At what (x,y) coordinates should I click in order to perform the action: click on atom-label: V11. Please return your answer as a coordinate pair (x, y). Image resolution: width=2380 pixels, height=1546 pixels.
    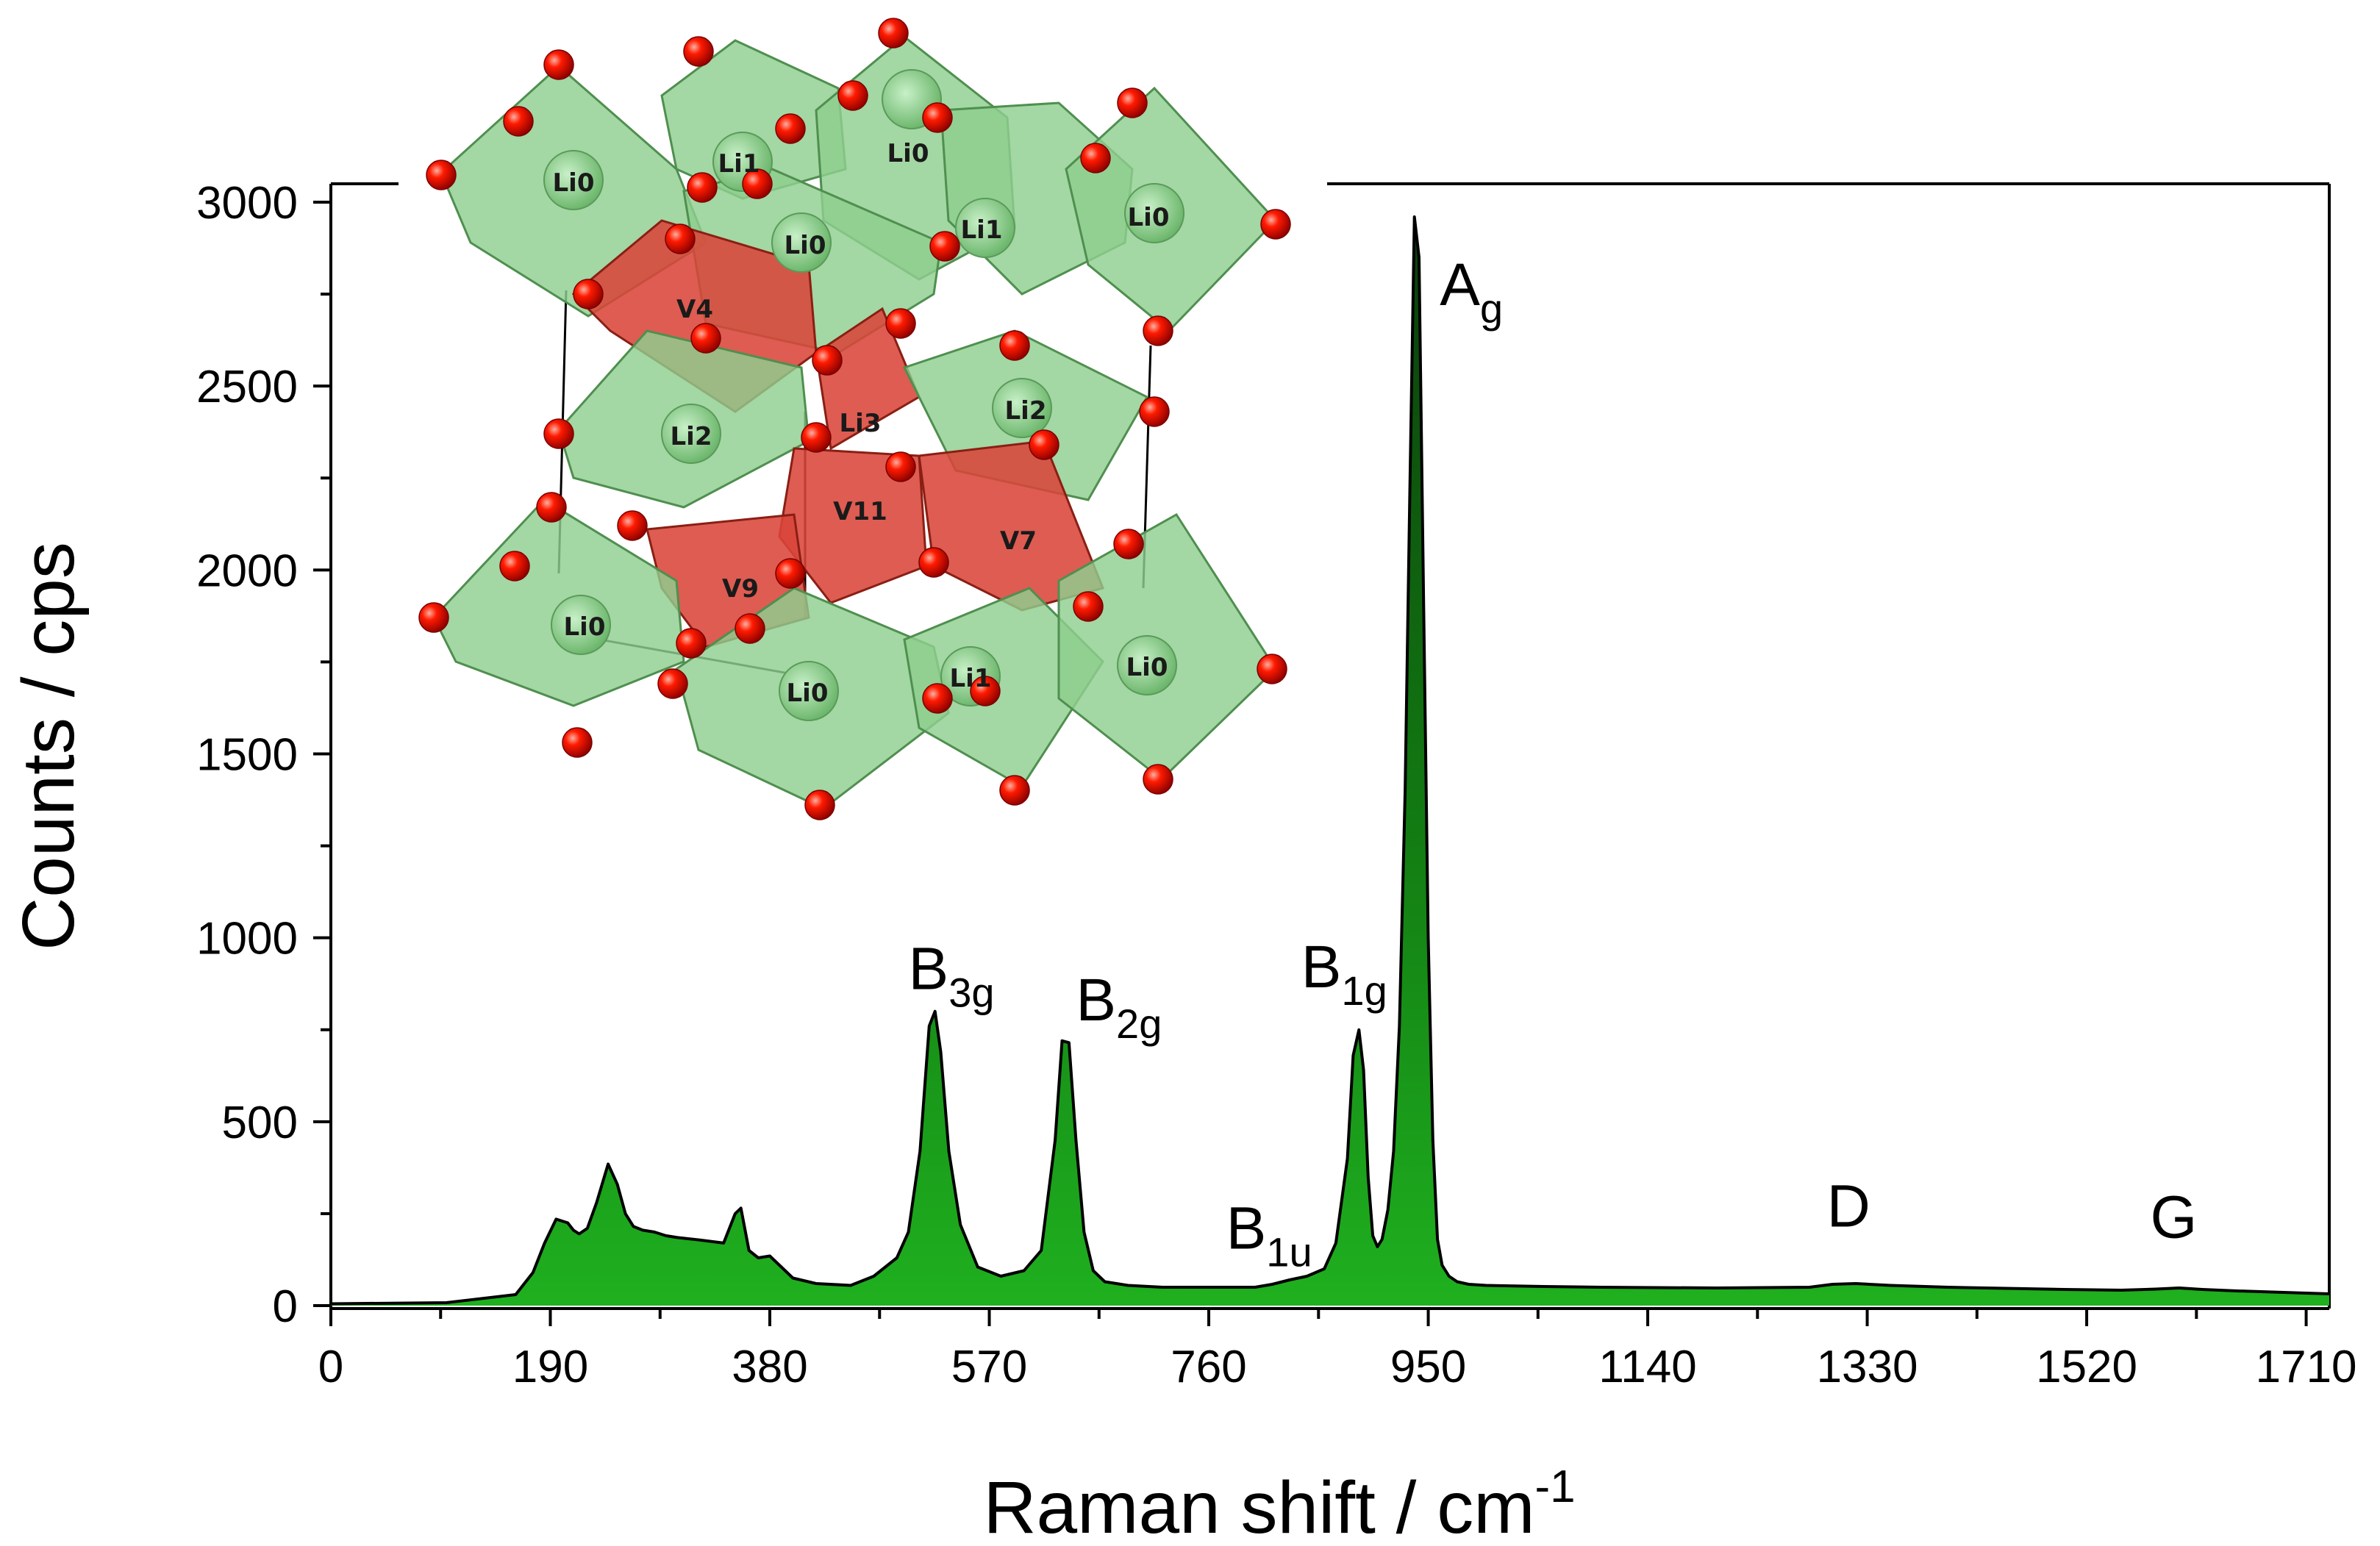
    Looking at the image, I should click on (860, 511).